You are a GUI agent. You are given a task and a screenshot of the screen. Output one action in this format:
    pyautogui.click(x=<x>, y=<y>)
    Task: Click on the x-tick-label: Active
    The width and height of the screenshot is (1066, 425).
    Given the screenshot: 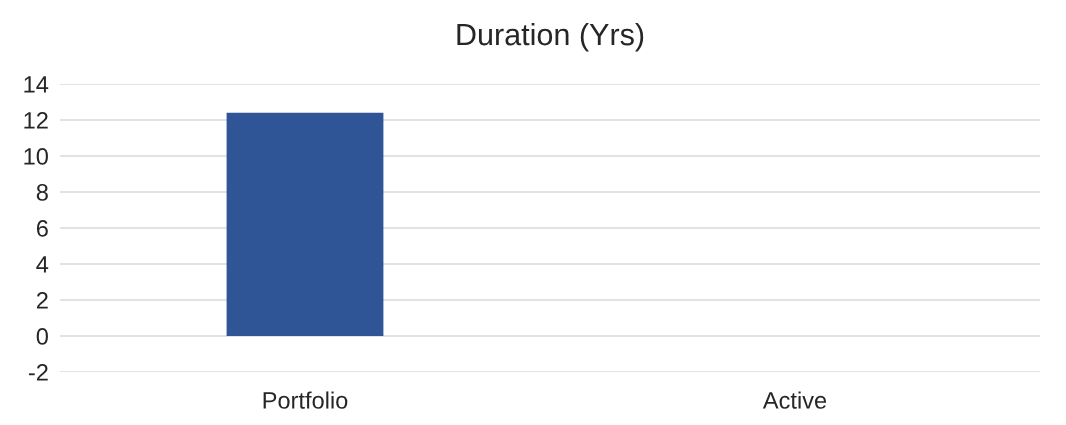 What is the action you would take?
    pyautogui.click(x=794, y=400)
    